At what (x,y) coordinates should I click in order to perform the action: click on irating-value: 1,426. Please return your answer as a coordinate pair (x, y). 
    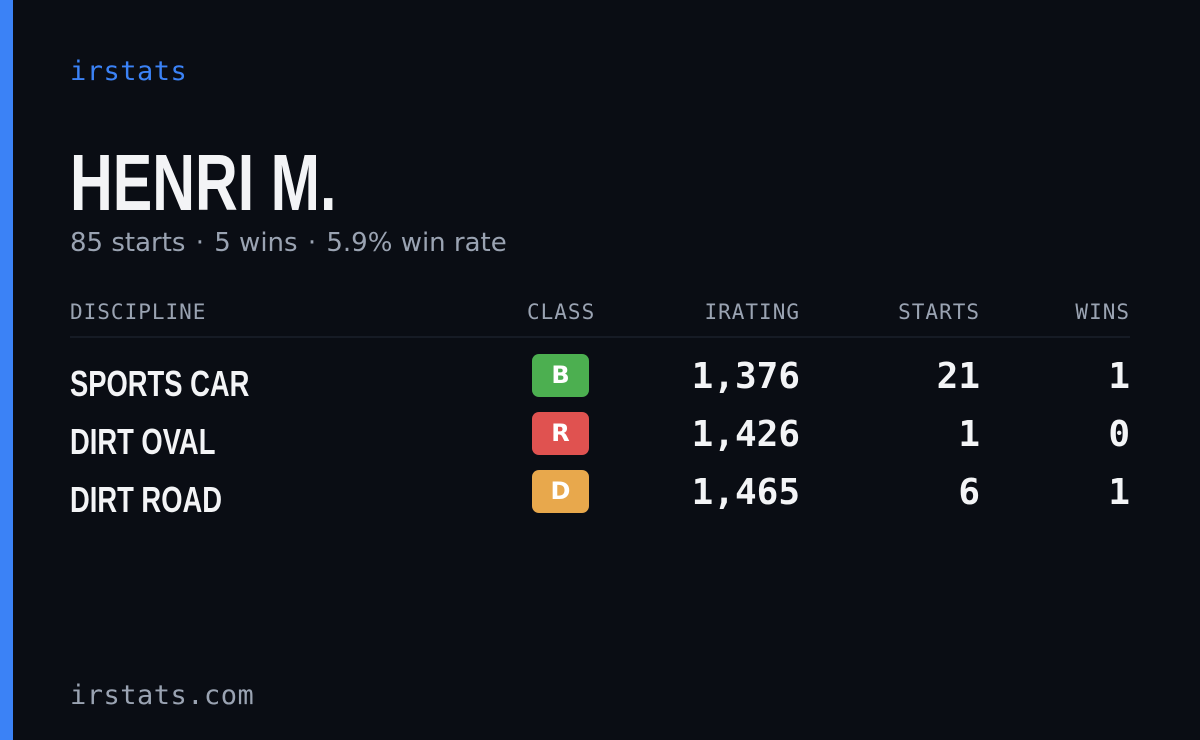
    Looking at the image, I should click on (745, 434).